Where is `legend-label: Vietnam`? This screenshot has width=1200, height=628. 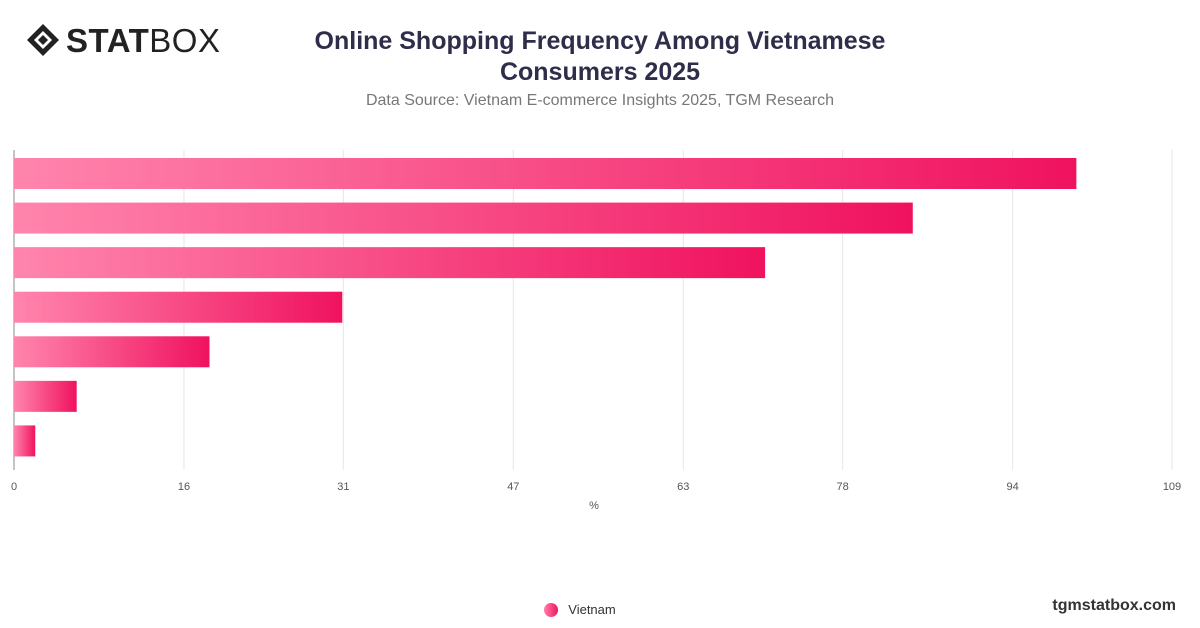
legend-label: Vietnam is located at coordinates (592, 609).